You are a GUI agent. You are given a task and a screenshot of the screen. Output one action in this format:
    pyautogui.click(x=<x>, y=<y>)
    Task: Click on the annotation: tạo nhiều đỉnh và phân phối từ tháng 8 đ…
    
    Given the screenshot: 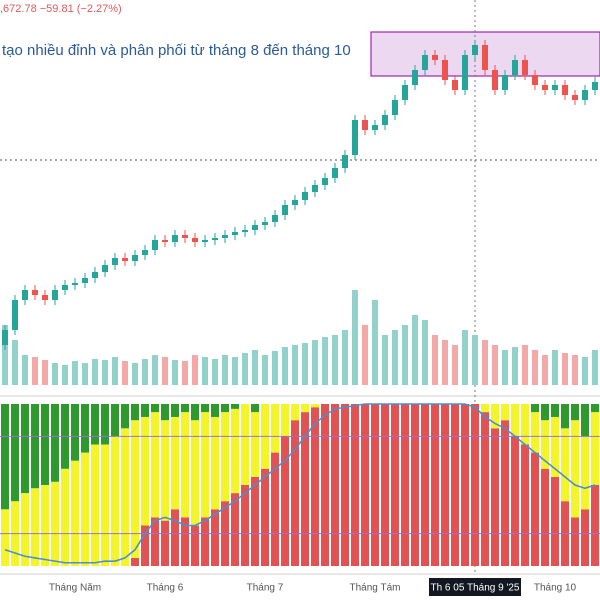 What is the action you would take?
    pyautogui.click(x=176, y=50)
    